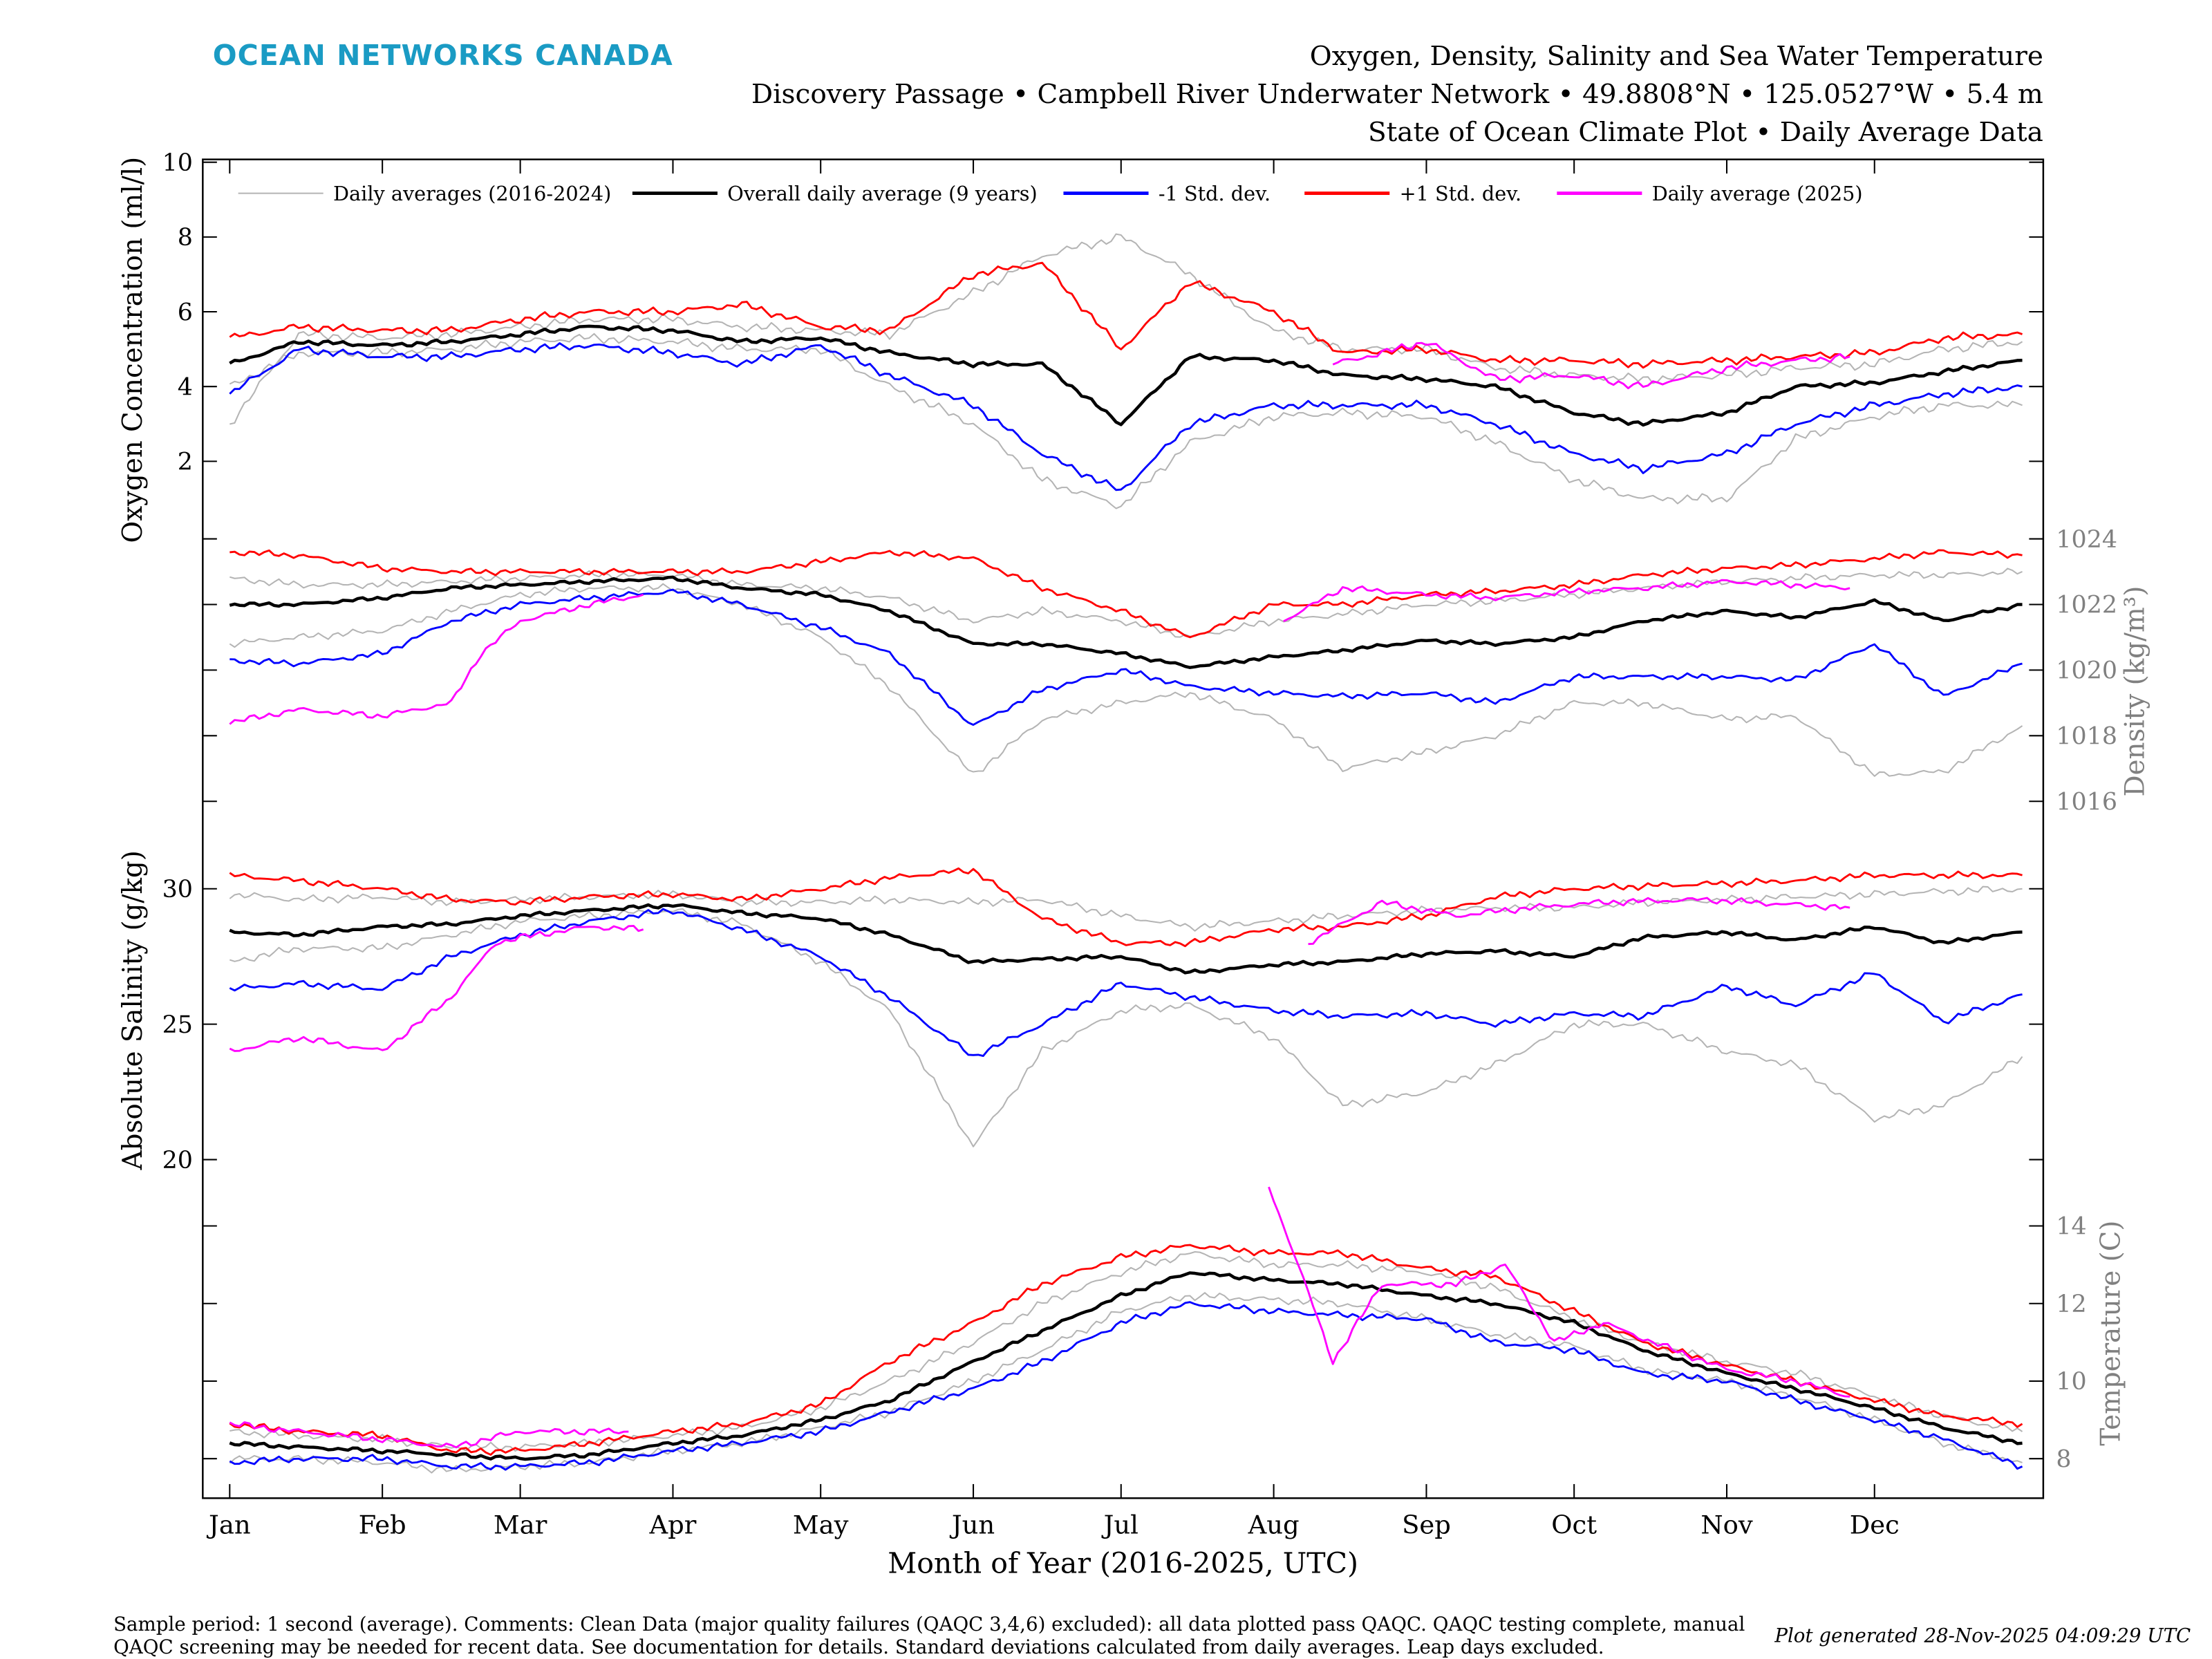  I want to click on y-tick-label-temperature: 10, so click(2071, 1382).